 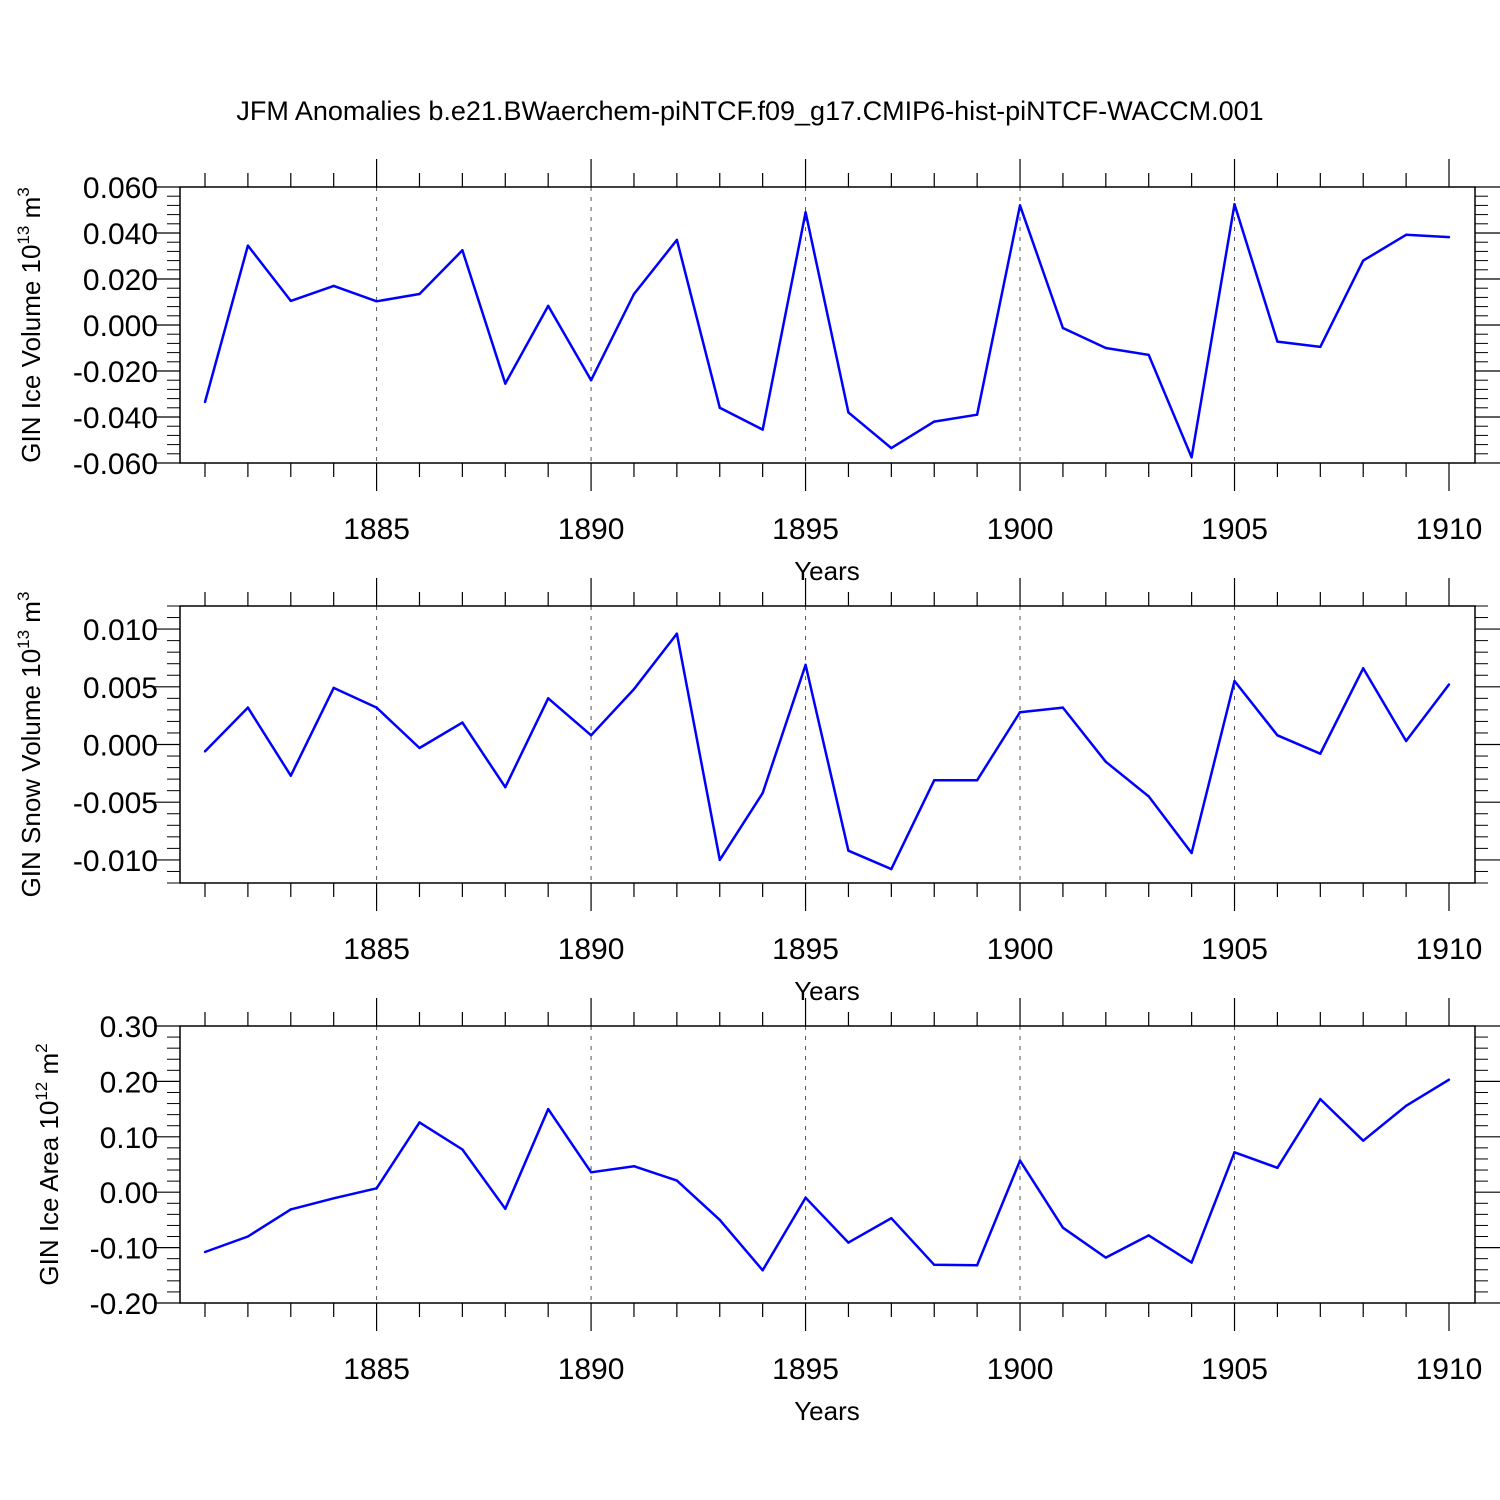 What do you see at coordinates (41, 1091) in the screenshot?
I see `y-axis-title-exponent: 12` at bounding box center [41, 1091].